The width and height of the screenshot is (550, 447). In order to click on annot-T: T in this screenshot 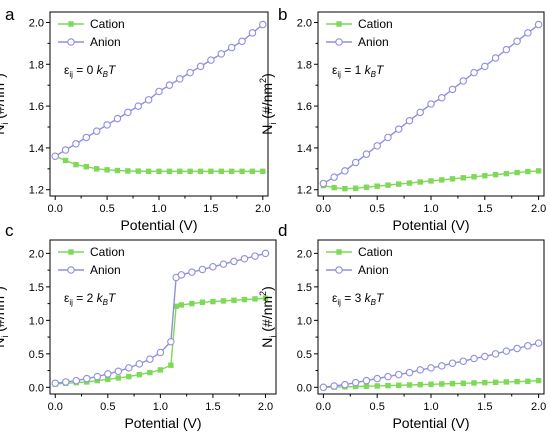, I will do `click(380, 298)`.